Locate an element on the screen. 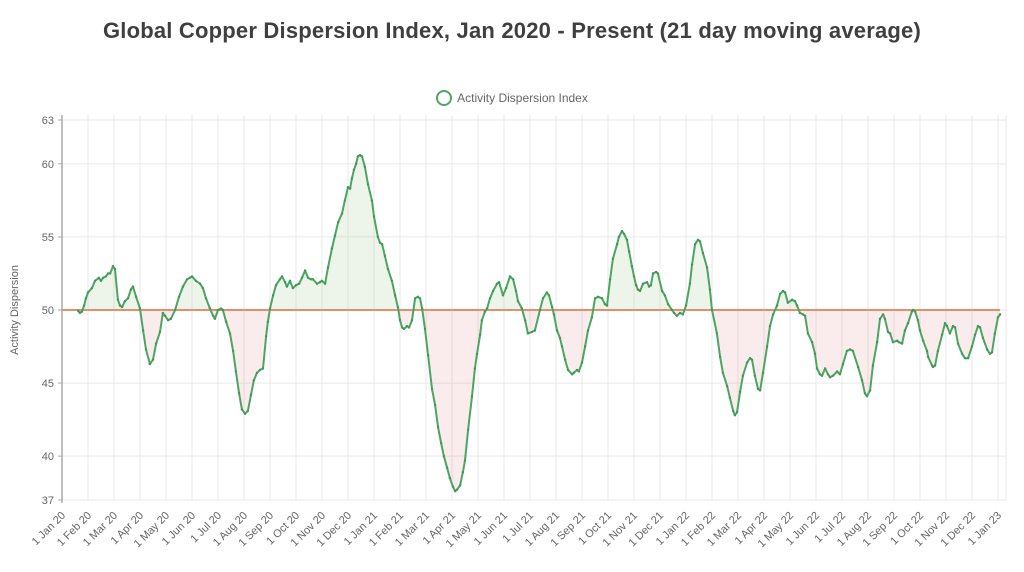 The image size is (1024, 572). legend-label: Activity Dispersion Index is located at coordinates (522, 98).